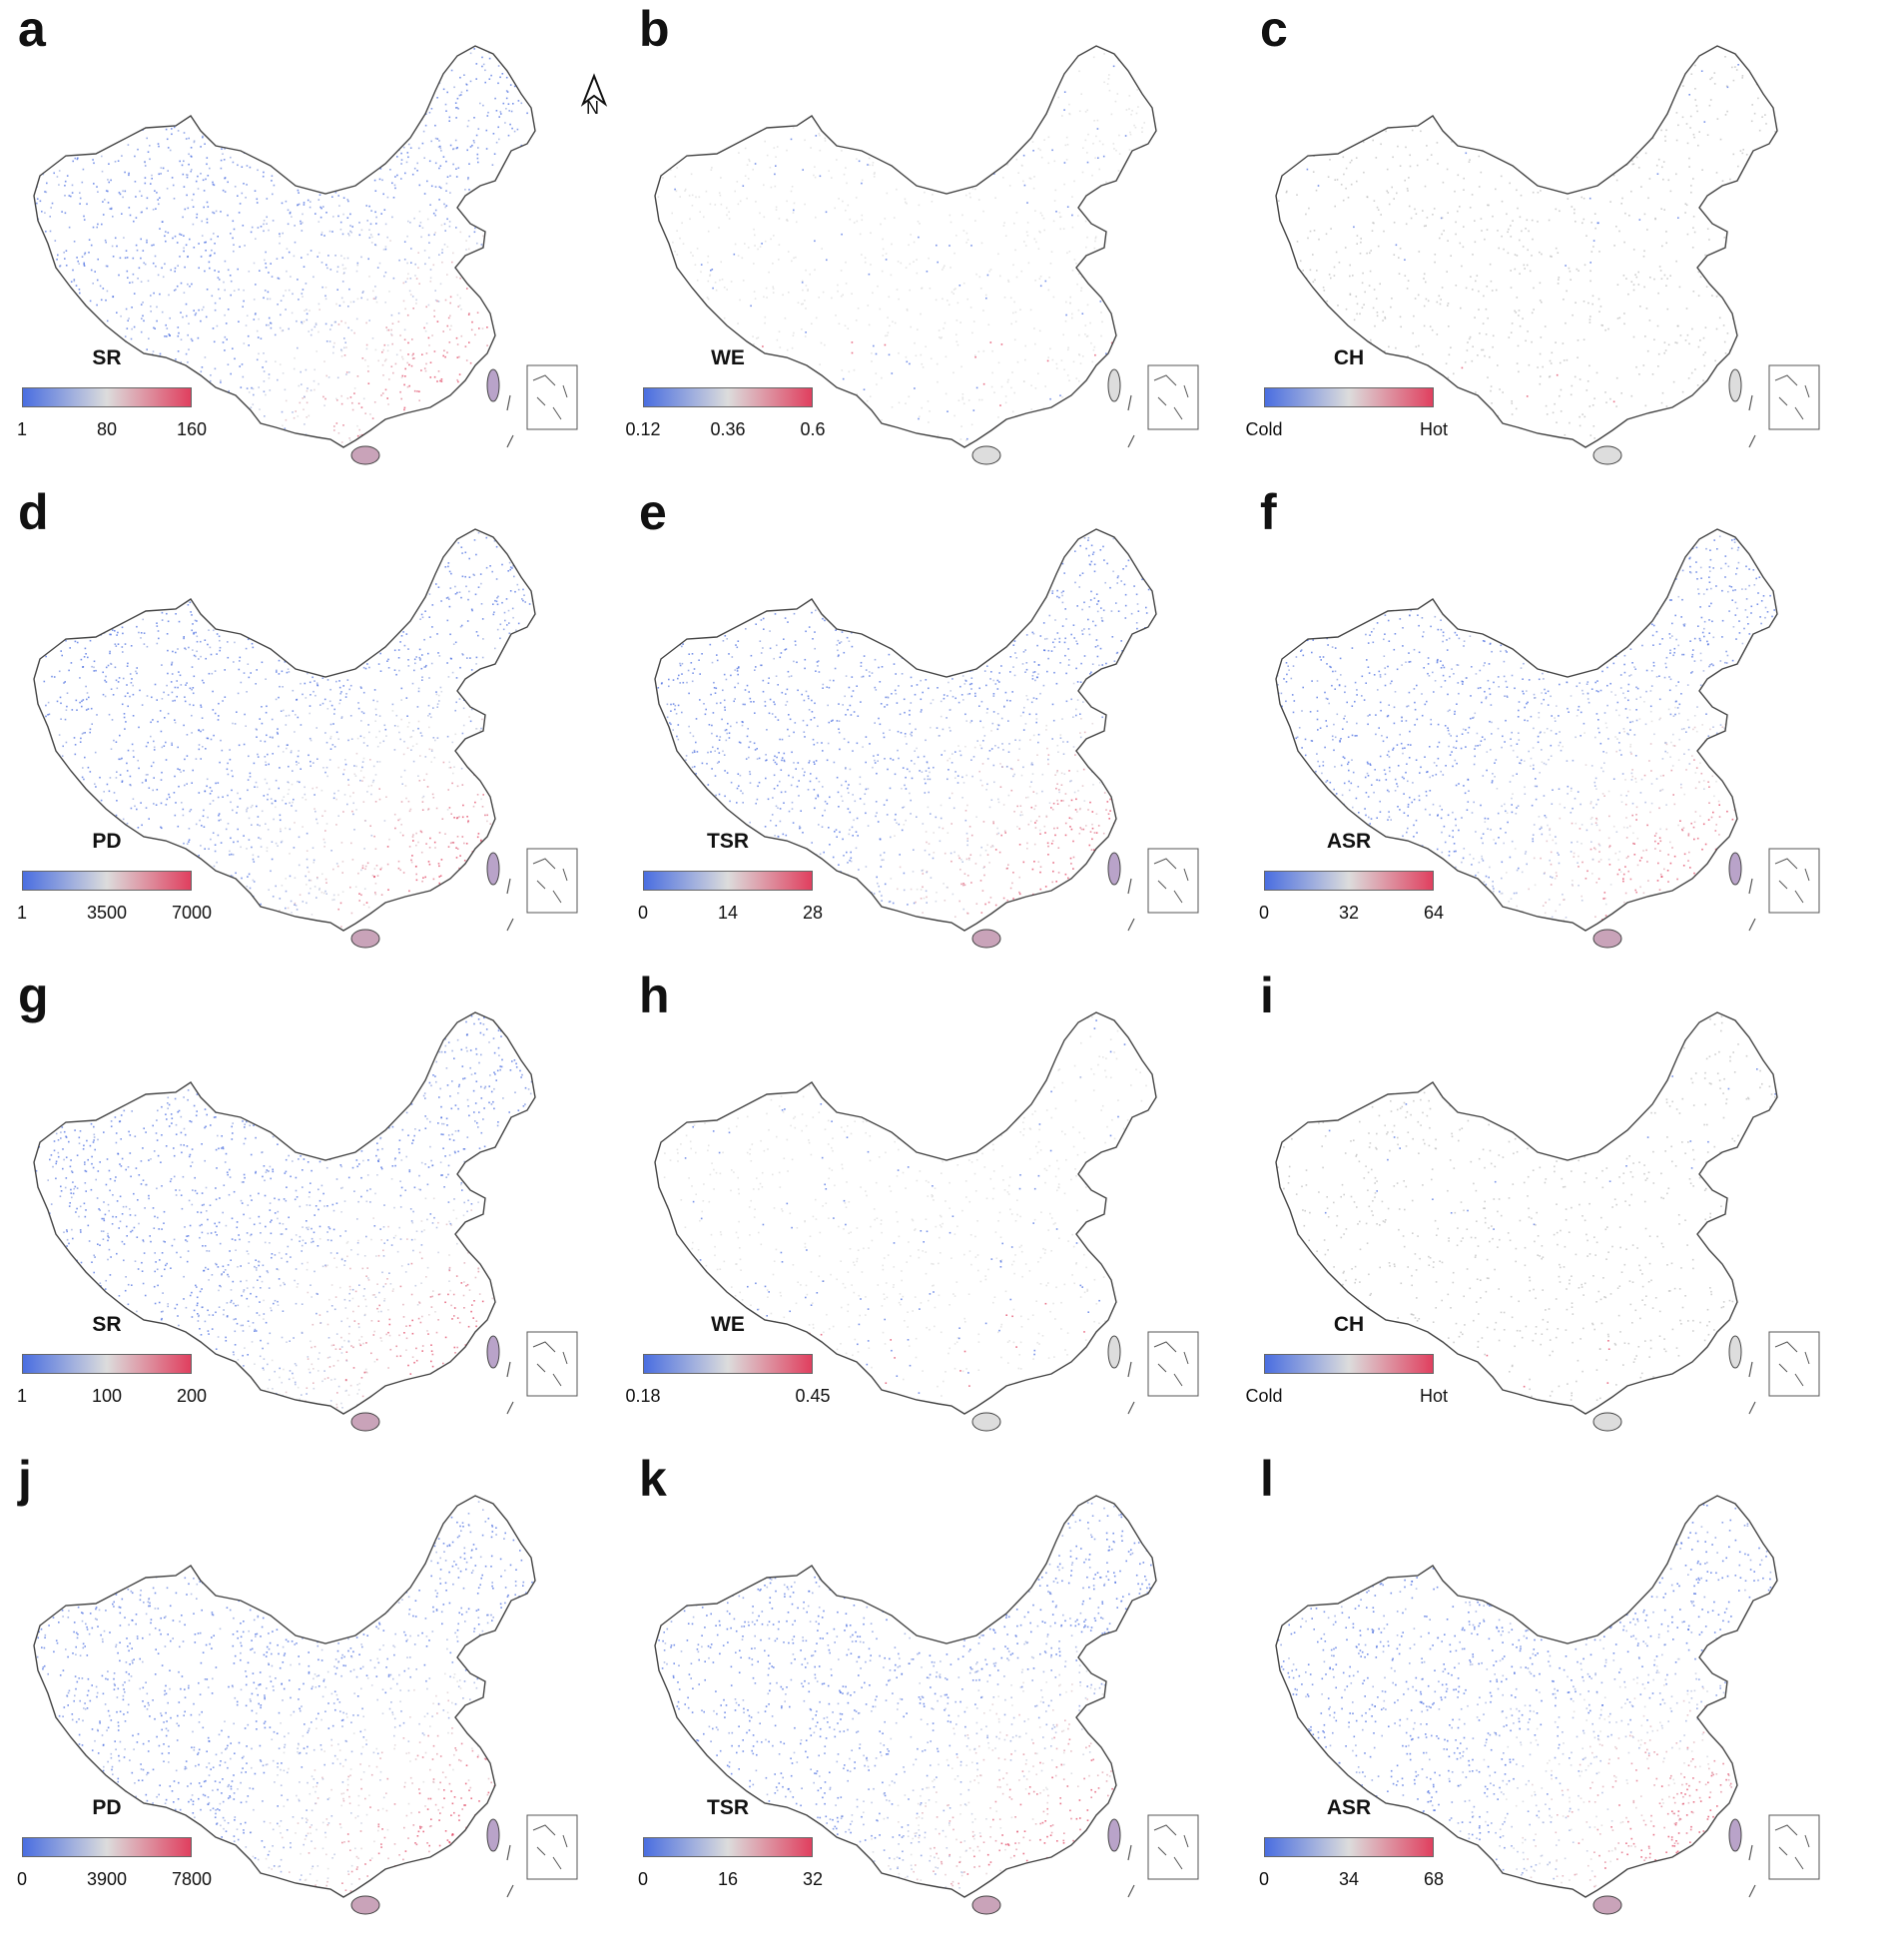 This screenshot has width=1901, height=1960. I want to click on legend-title: SR, so click(107, 358).